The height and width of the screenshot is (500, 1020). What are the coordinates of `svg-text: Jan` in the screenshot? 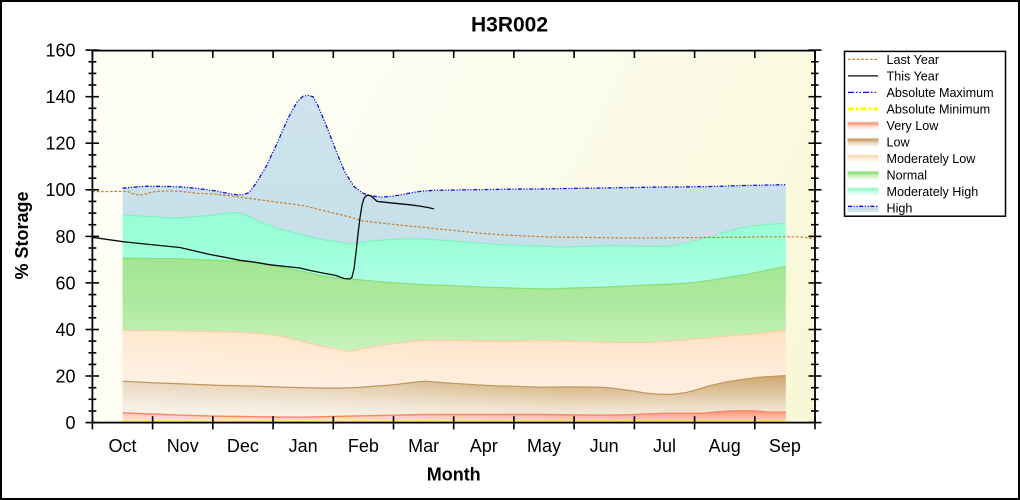 It's located at (303, 446).